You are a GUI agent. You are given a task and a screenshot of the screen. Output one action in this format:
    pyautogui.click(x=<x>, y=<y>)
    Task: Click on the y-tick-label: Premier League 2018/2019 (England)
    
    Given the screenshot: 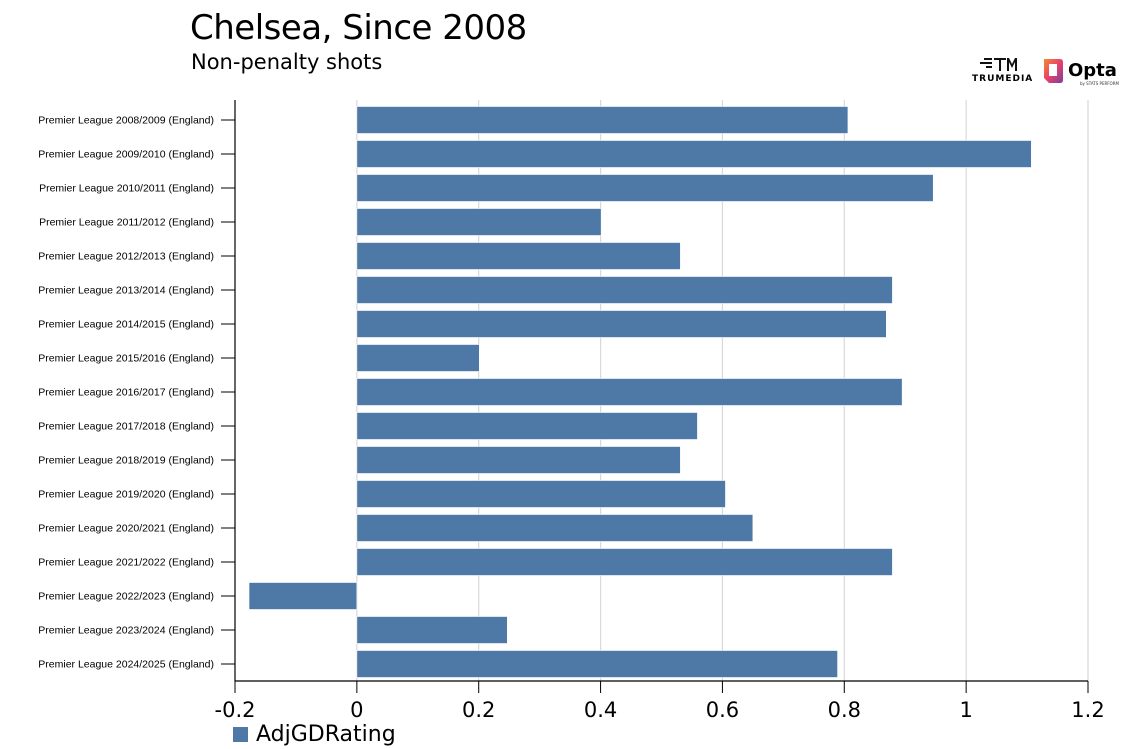 What is the action you would take?
    pyautogui.click(x=126, y=461)
    